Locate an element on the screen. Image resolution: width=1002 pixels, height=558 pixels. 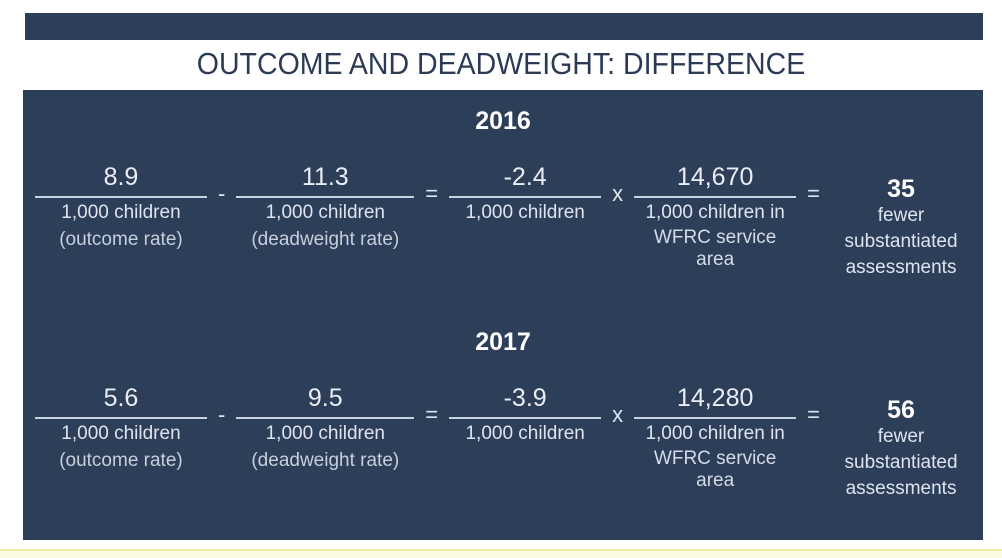
year-heading-2016: 2016 is located at coordinates (503, 121).